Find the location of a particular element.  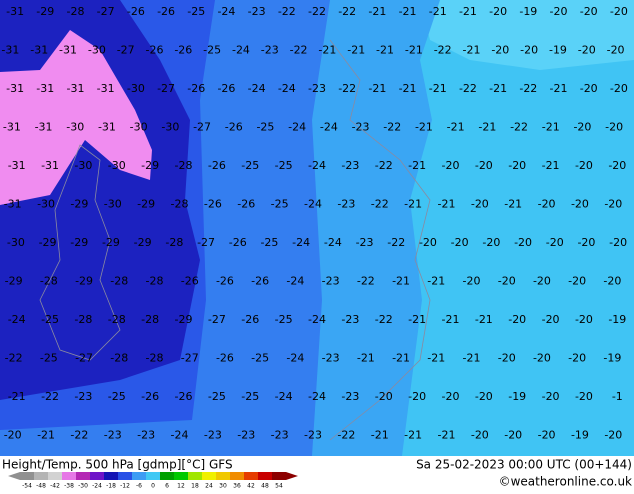

colorbar-label: -6 is located at coordinates (139, 486).